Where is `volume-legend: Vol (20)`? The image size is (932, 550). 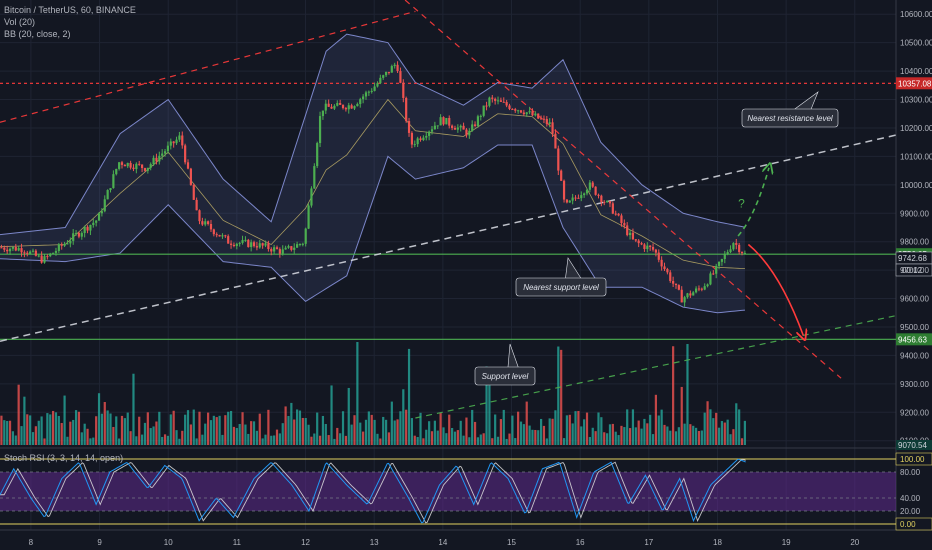
volume-legend: Vol (20) is located at coordinates (20, 22).